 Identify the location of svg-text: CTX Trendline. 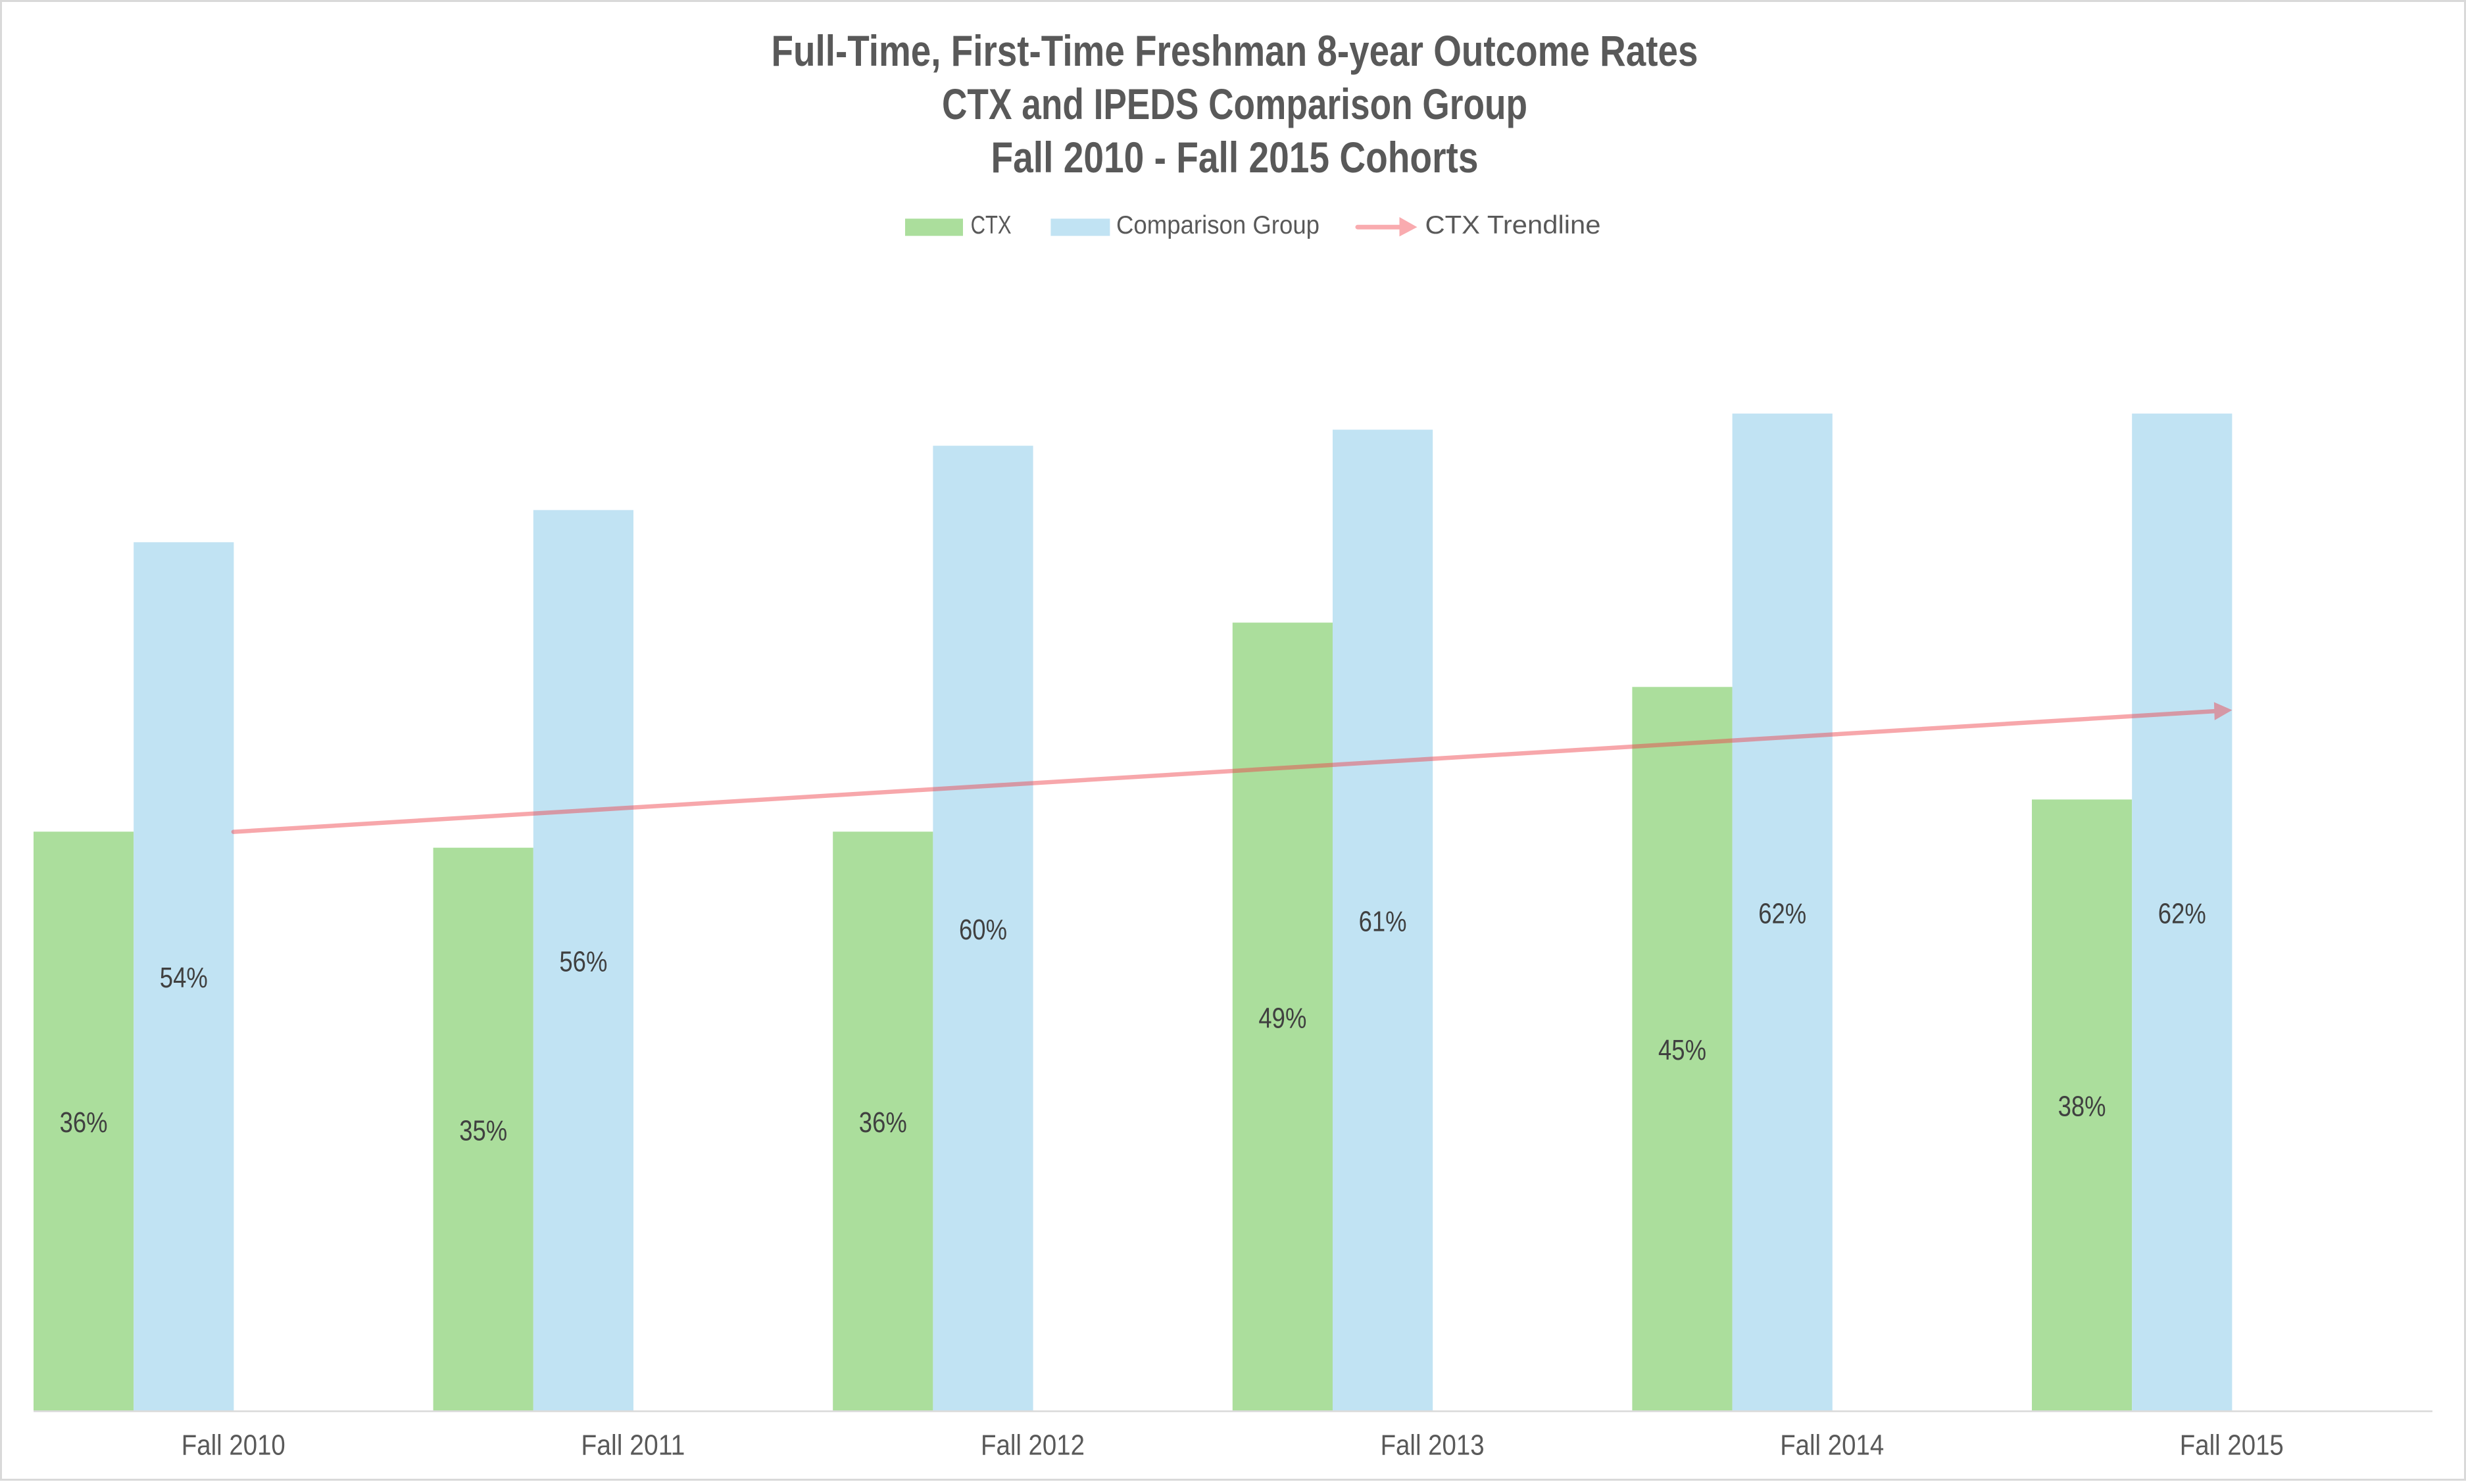
(1513, 225).